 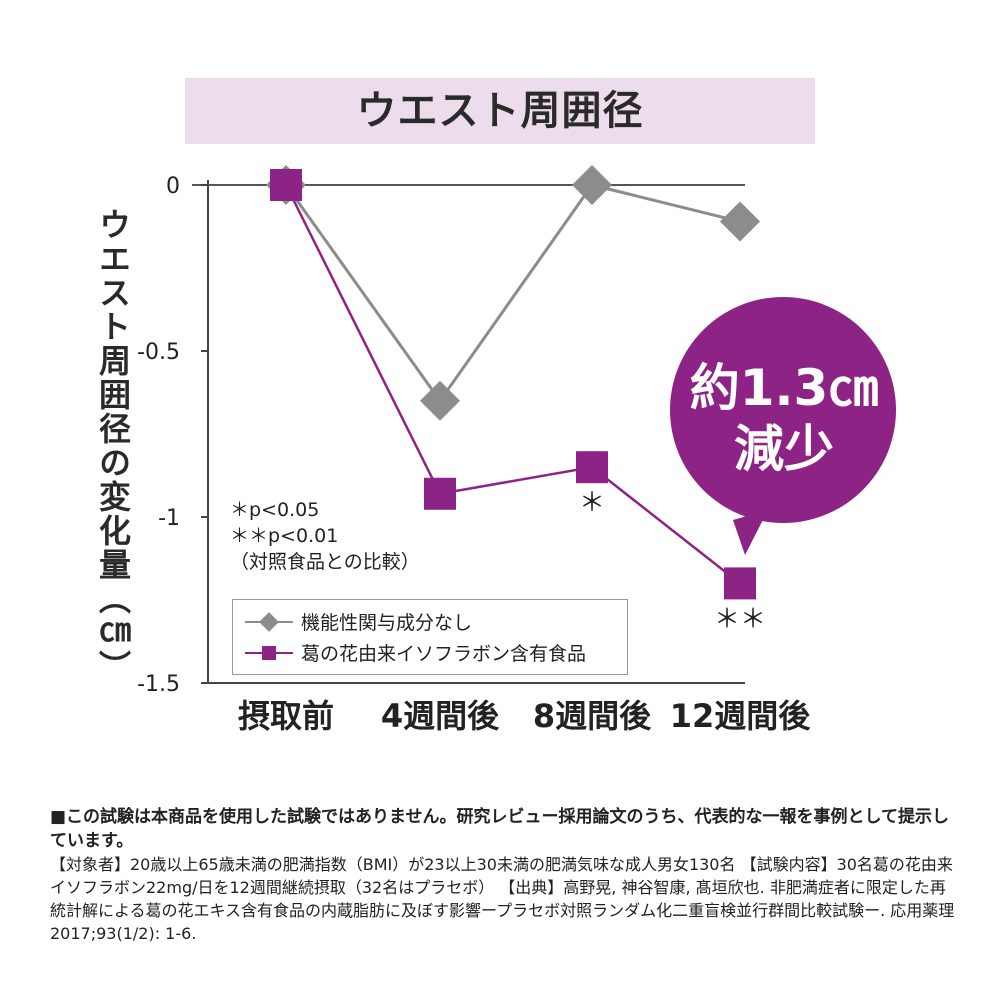 I want to click on legend-item-treatment: 葛の花由来イソフラボン含有食品, so click(x=436, y=652).